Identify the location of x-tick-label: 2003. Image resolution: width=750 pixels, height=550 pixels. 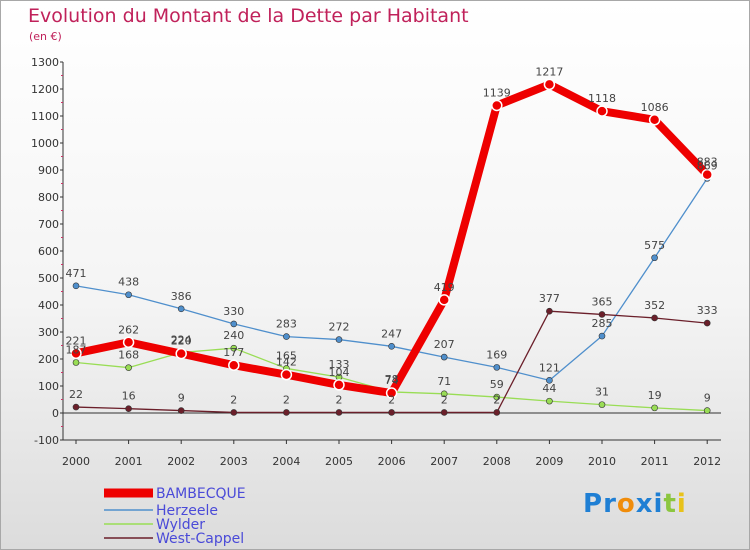
(234, 461).